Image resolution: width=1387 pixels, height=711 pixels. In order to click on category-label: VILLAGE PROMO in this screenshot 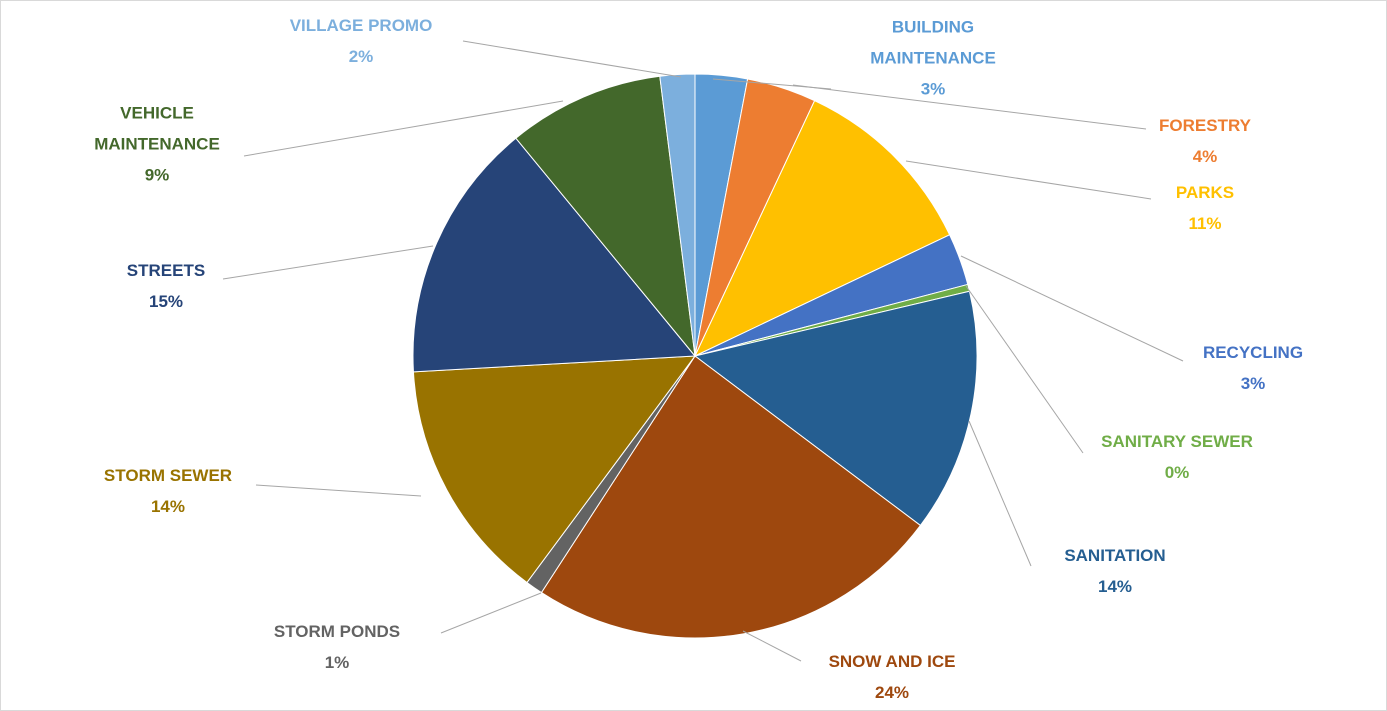, I will do `click(361, 25)`.